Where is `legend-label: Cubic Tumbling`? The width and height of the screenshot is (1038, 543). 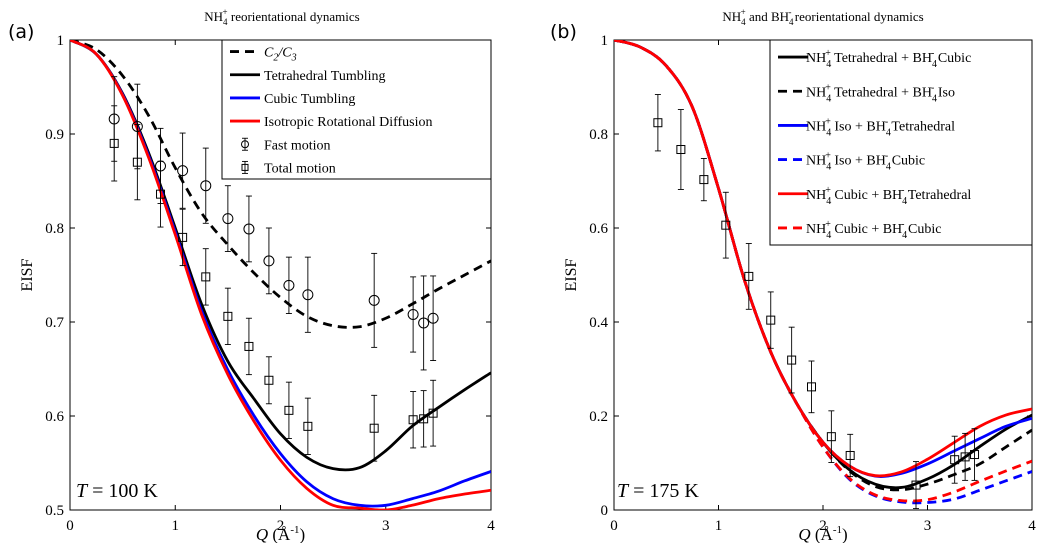 legend-label: Cubic Tumbling is located at coordinates (309, 99).